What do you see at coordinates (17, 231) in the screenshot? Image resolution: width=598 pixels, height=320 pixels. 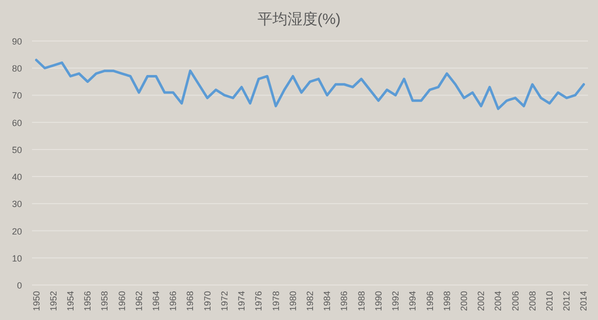 I see `y-tick-label: 20` at bounding box center [17, 231].